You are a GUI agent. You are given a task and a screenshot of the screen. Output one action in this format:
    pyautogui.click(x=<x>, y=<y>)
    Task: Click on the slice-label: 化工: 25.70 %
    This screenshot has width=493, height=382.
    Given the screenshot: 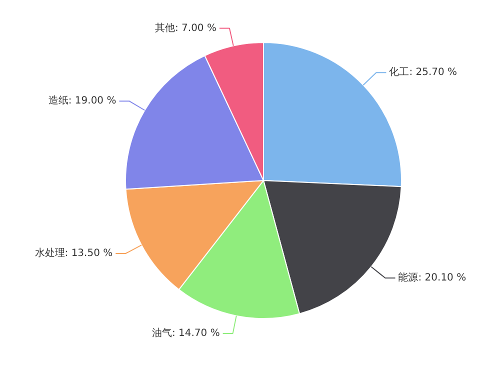 What is the action you would take?
    pyautogui.click(x=423, y=72)
    